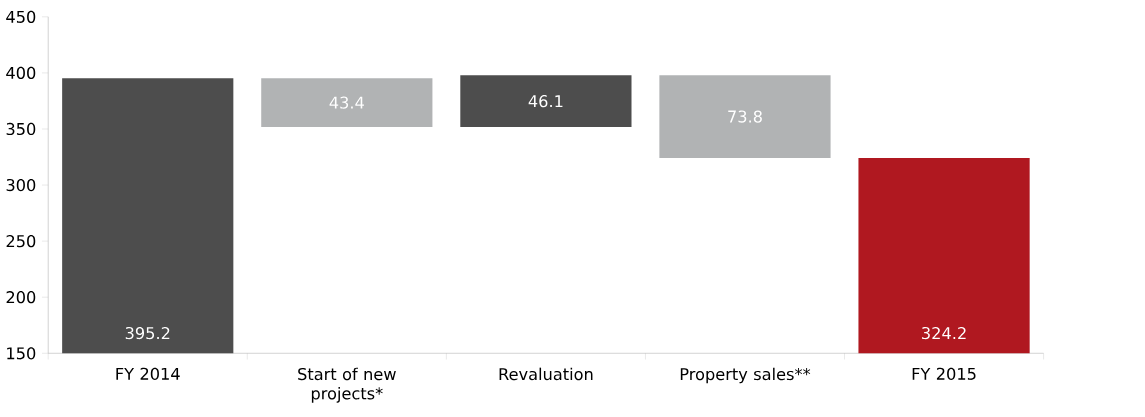 This screenshot has height=417, width=1145. I want to click on y-tick-label: 300, so click(21, 185).